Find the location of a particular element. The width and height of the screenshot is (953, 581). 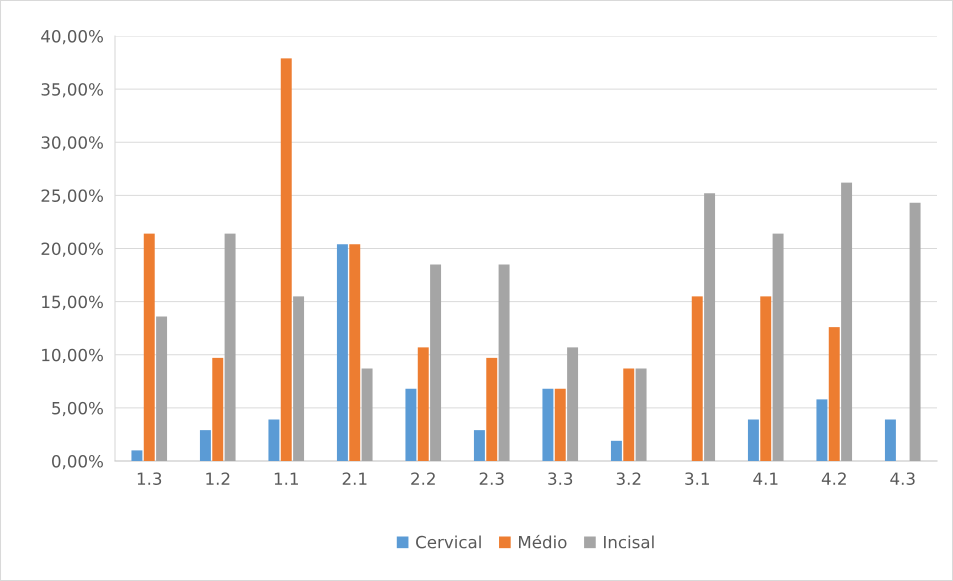

y-tick-label: 40,00% is located at coordinates (72, 37).